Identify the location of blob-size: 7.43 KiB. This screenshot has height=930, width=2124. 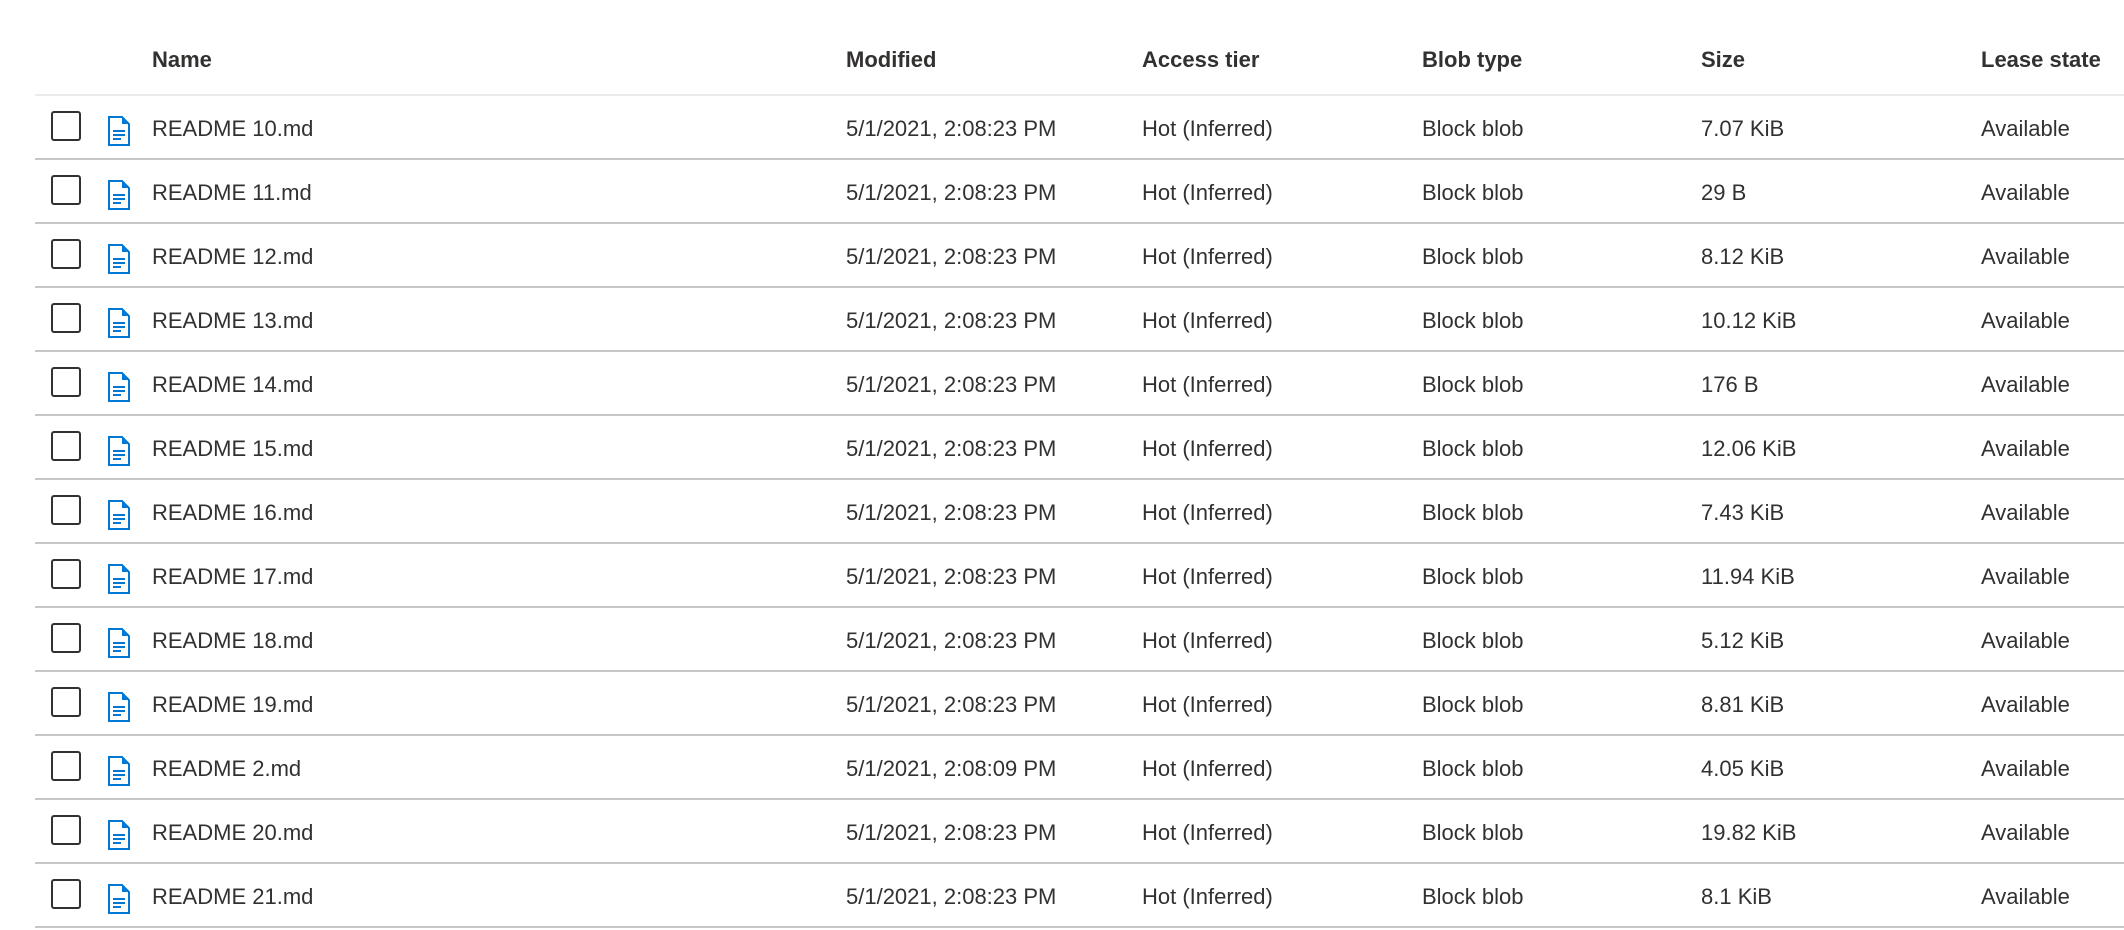
(1743, 512).